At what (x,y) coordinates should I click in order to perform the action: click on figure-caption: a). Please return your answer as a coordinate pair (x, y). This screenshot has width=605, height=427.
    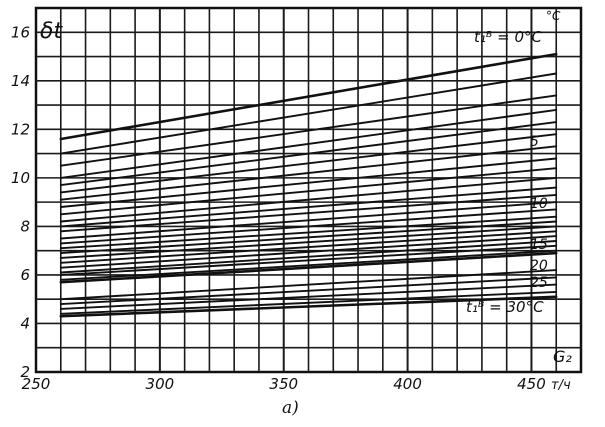
    Looking at the image, I should click on (290, 408).